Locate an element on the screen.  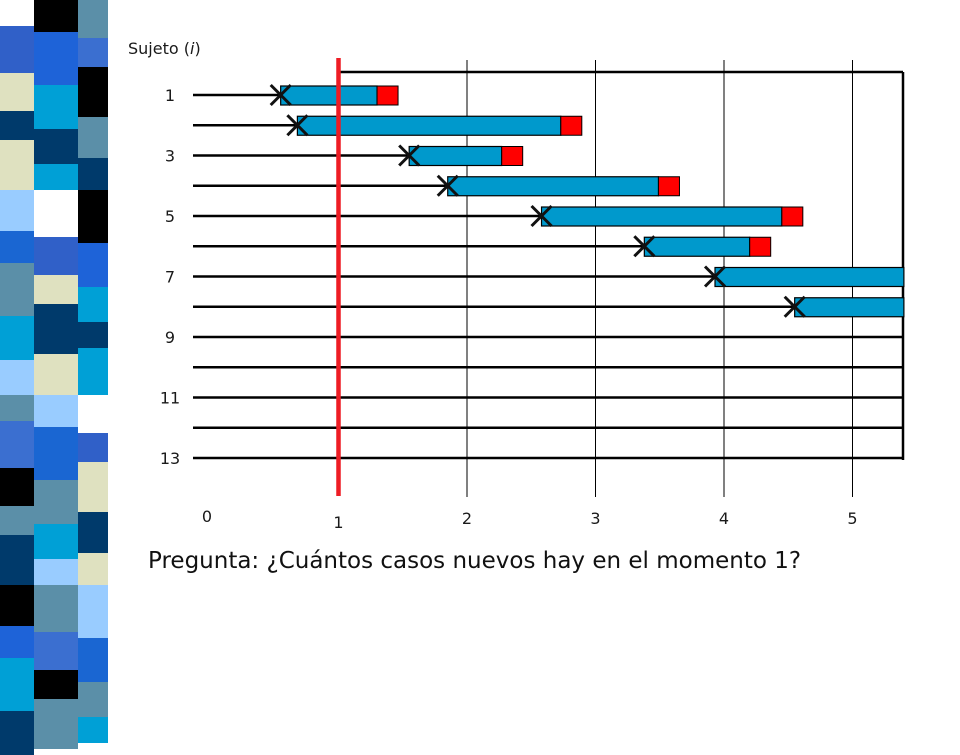
time-label: 2 is located at coordinates (467, 518).